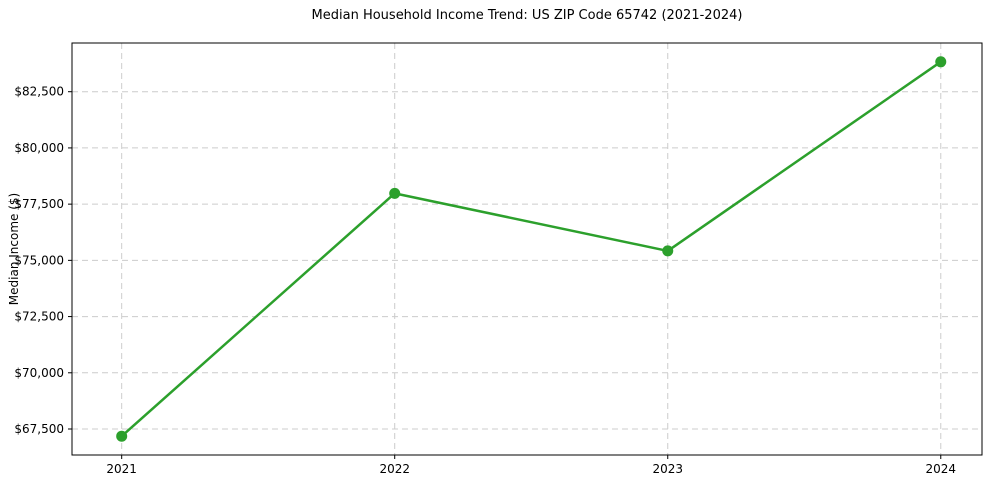 This screenshot has width=989, height=490. I want to click on y-tick-label: $70,000, so click(39, 373).